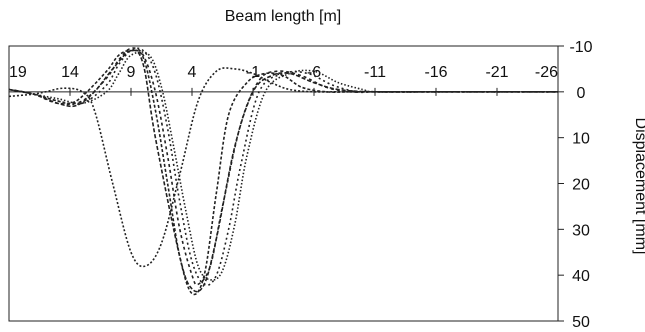 This screenshot has height=332, width=645. Describe the element at coordinates (580, 47) in the screenshot. I see `y-tick-label: -10` at that location.